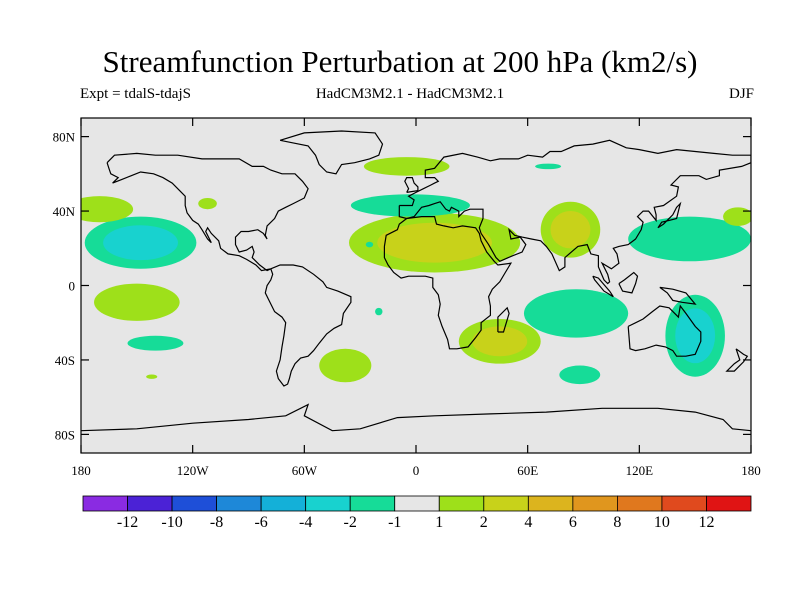 Image resolution: width=800 pixels, height=600 pixels. I want to click on colorbar-label: -8, so click(216, 522).